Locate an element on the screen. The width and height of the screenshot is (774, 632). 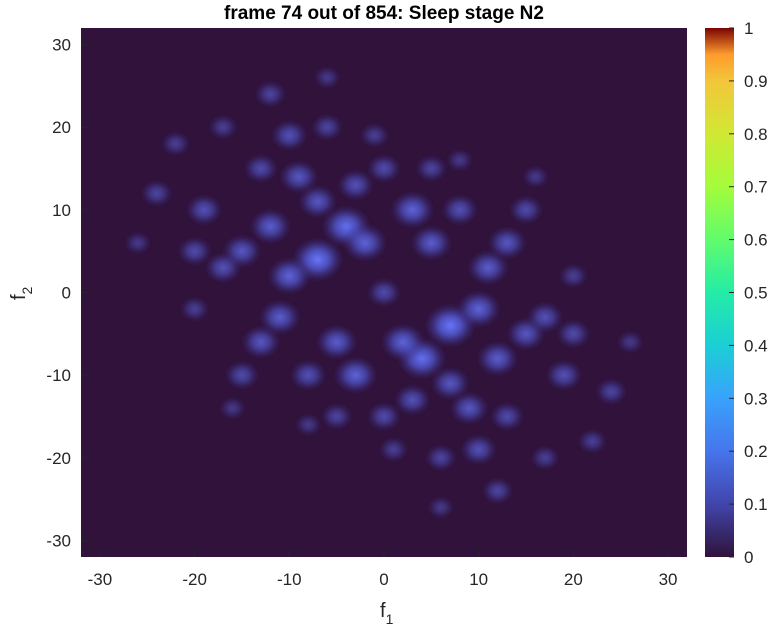
colorbar-tick-label: 0.3 is located at coordinates (756, 398).